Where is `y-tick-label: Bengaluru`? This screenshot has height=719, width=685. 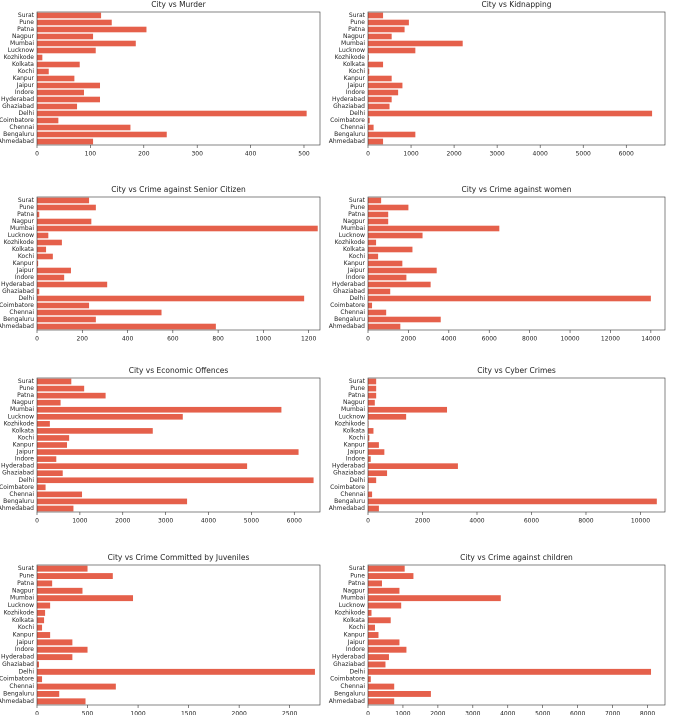
y-tick-label: Bengaluru is located at coordinates (349, 319).